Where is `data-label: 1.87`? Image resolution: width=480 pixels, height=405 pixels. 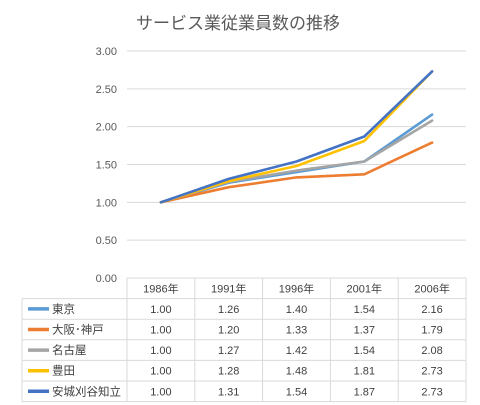 data-label: 1.87 is located at coordinates (364, 392).